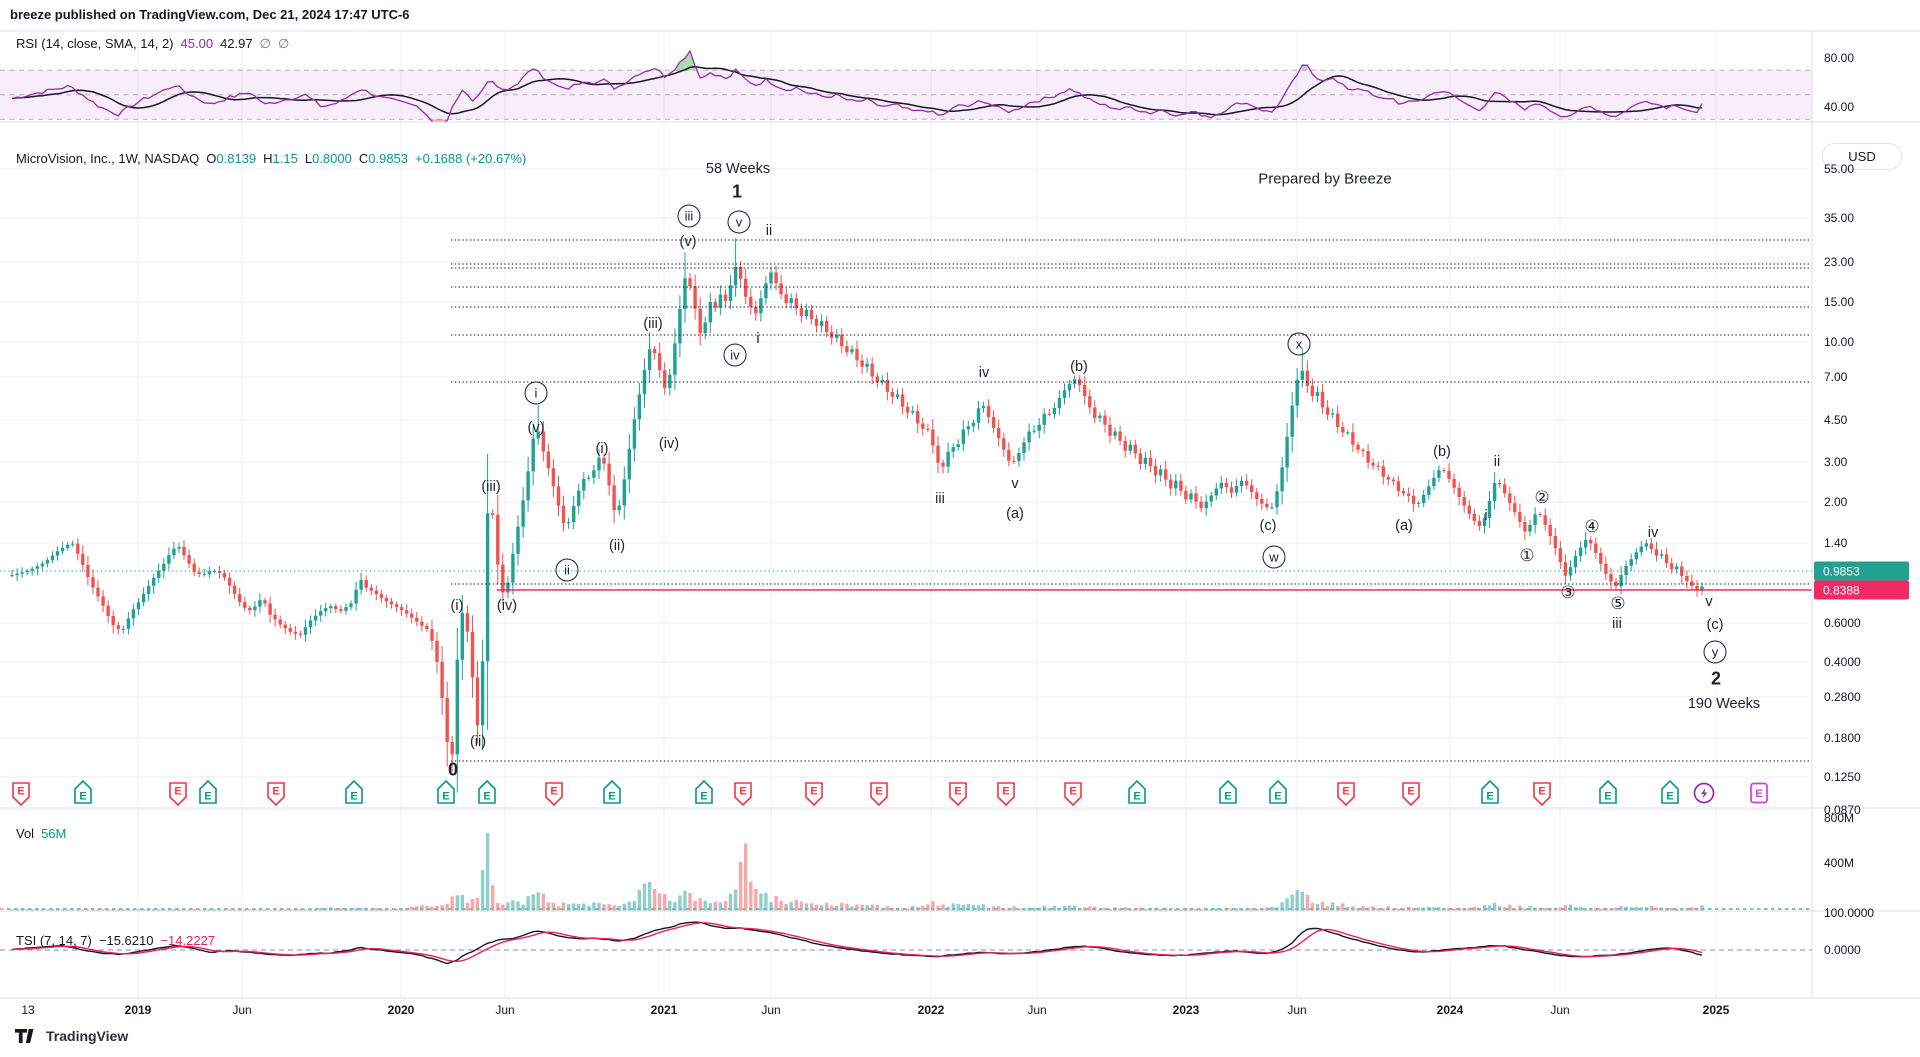 The width and height of the screenshot is (1920, 1057). Describe the element at coordinates (95, 43) in the screenshot. I see `rsi-title: RSI (14, close, SMA, 14, 2)` at that location.